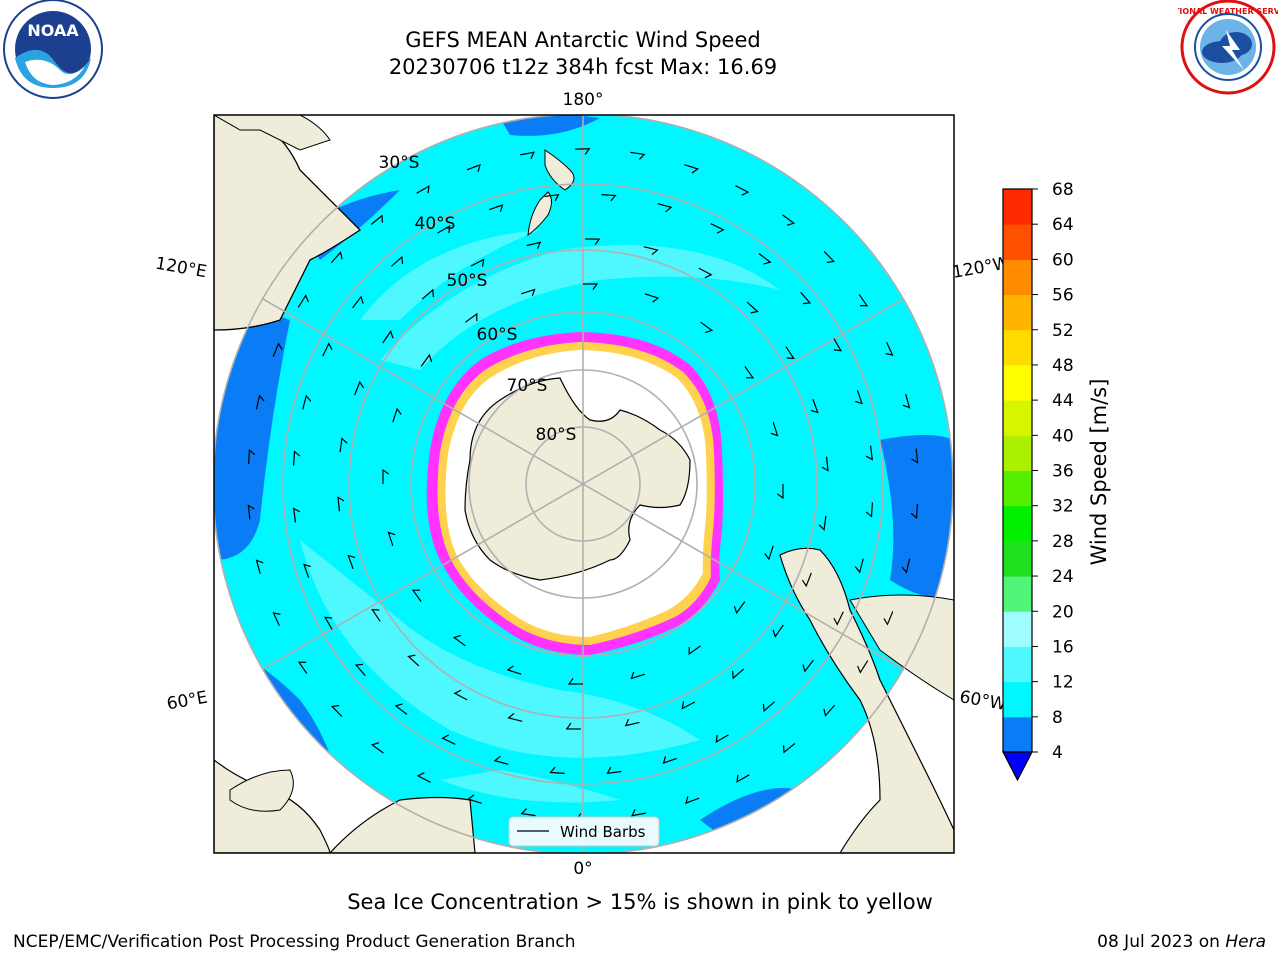 This screenshot has width=1280, height=960. Describe the element at coordinates (1063, 331) in the screenshot. I see `colorbar-tick-label: 52` at that location.